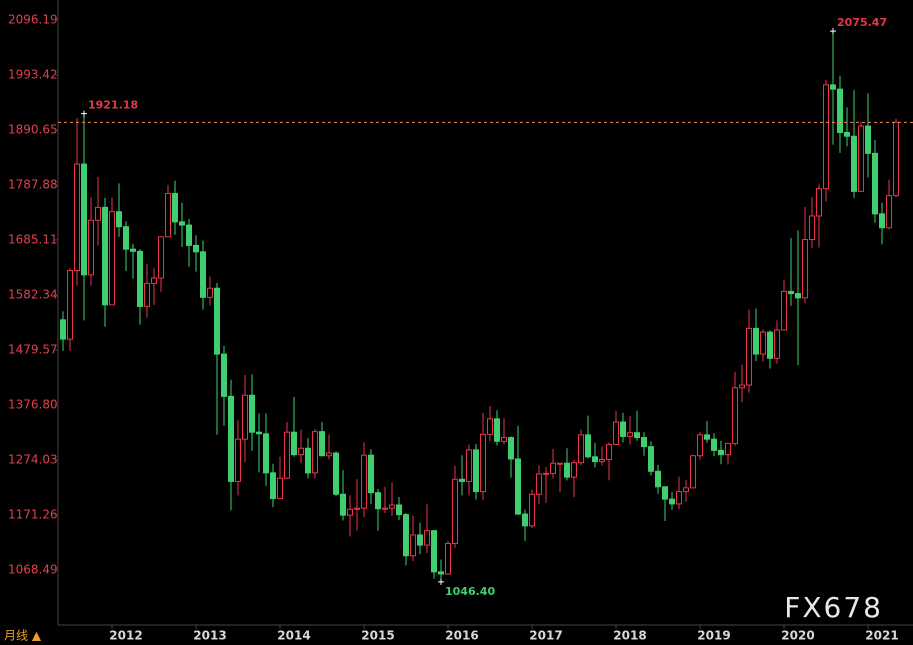 The height and width of the screenshot is (645, 913). Describe the element at coordinates (113, 105) in the screenshot. I see `extreme-label: 1921.18` at that location.